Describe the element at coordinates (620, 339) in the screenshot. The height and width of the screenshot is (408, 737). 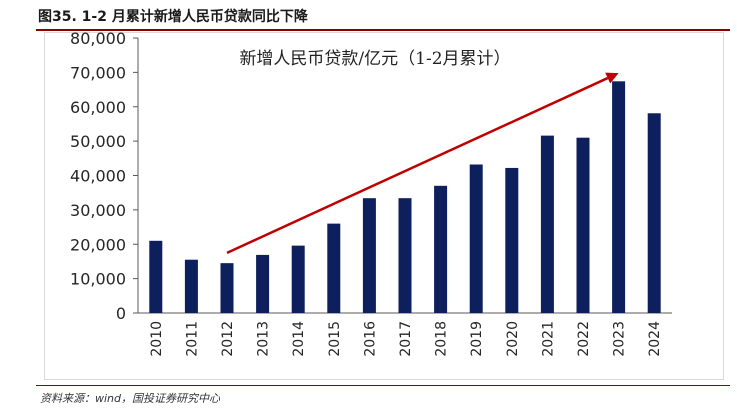
I see `x-tick-label: 2023` at that location.